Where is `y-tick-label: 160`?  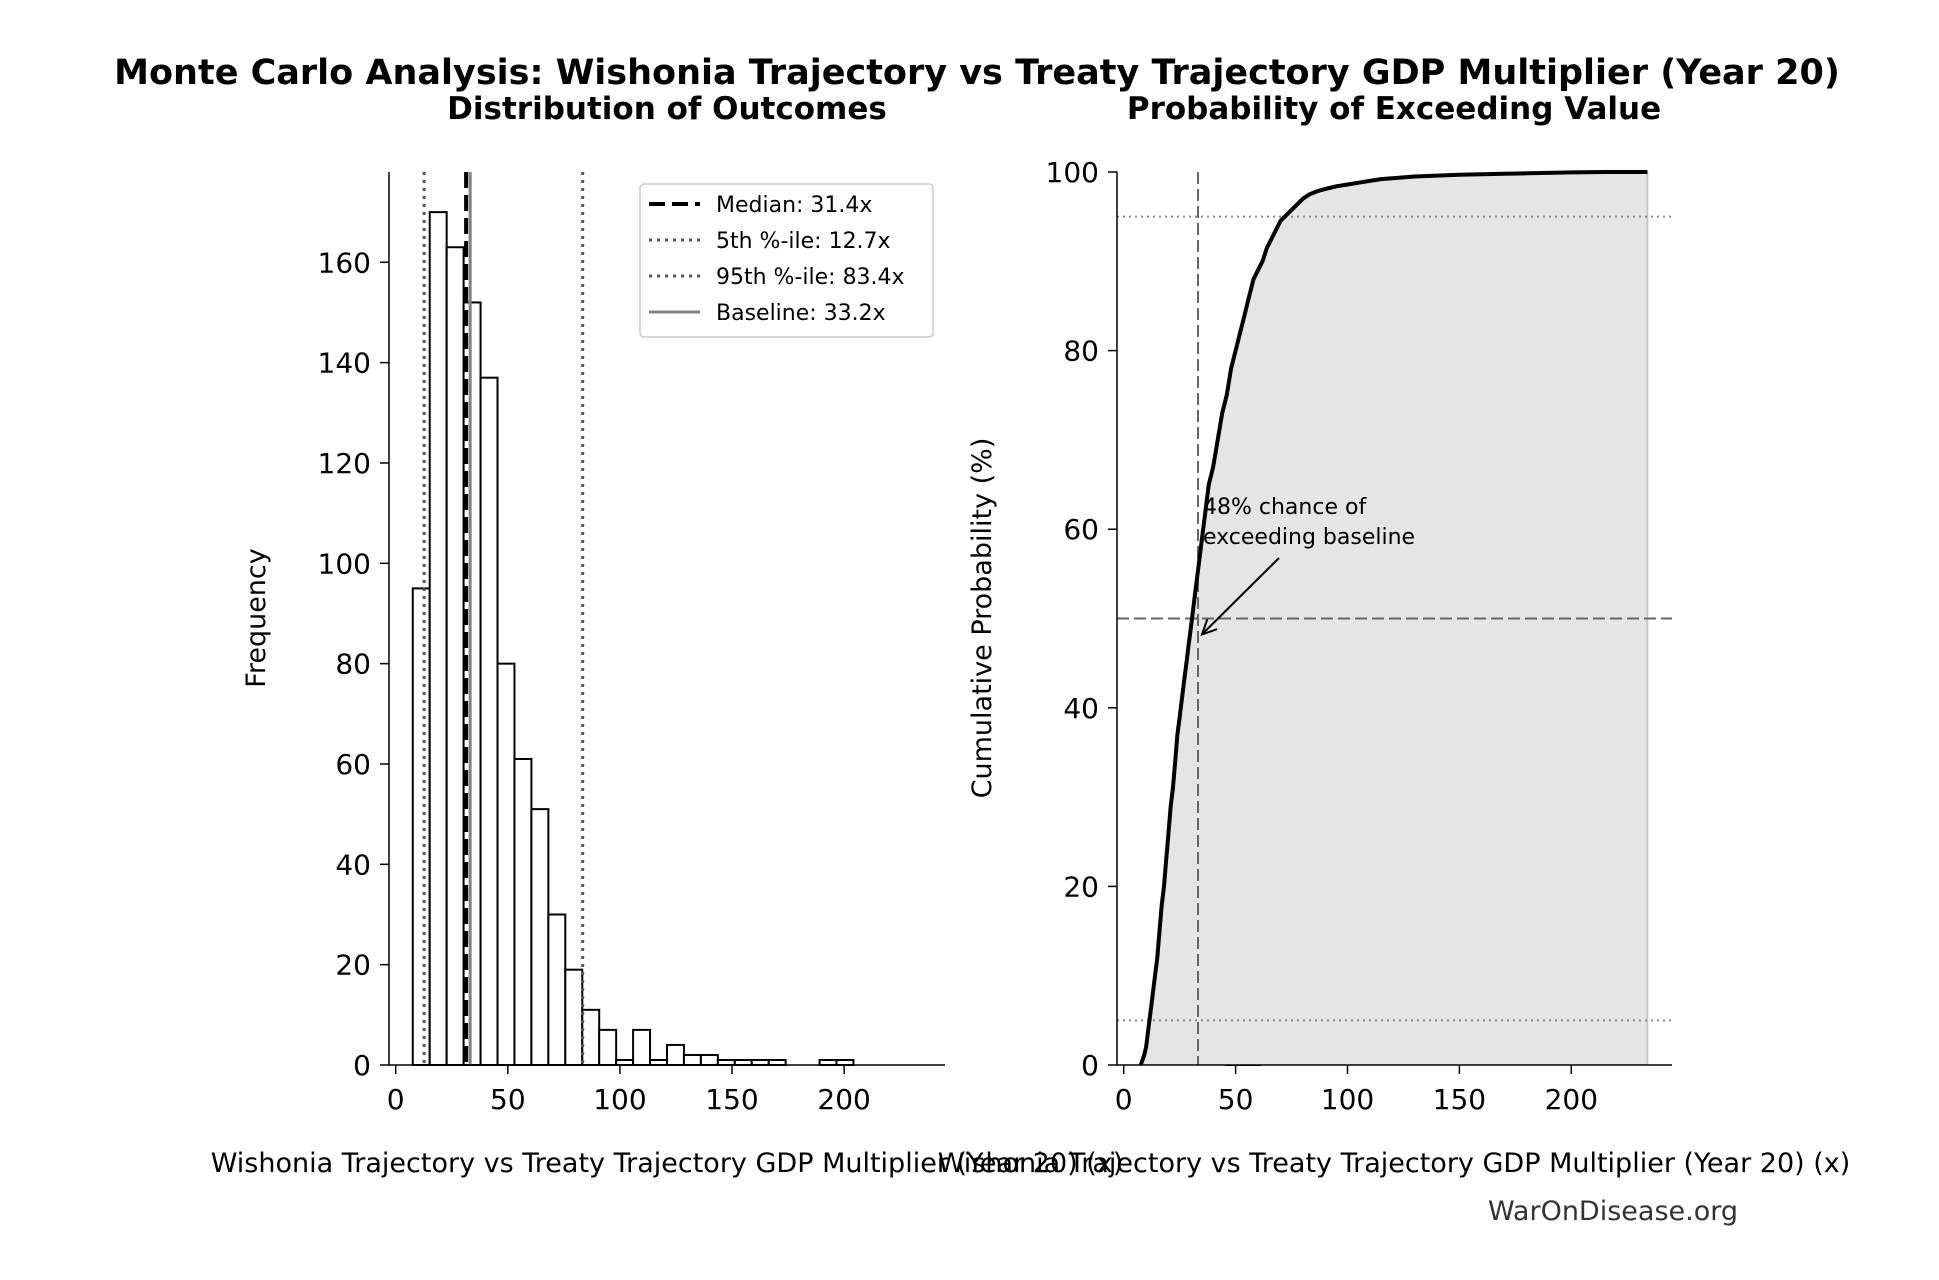
y-tick-label: 160 is located at coordinates (344, 262).